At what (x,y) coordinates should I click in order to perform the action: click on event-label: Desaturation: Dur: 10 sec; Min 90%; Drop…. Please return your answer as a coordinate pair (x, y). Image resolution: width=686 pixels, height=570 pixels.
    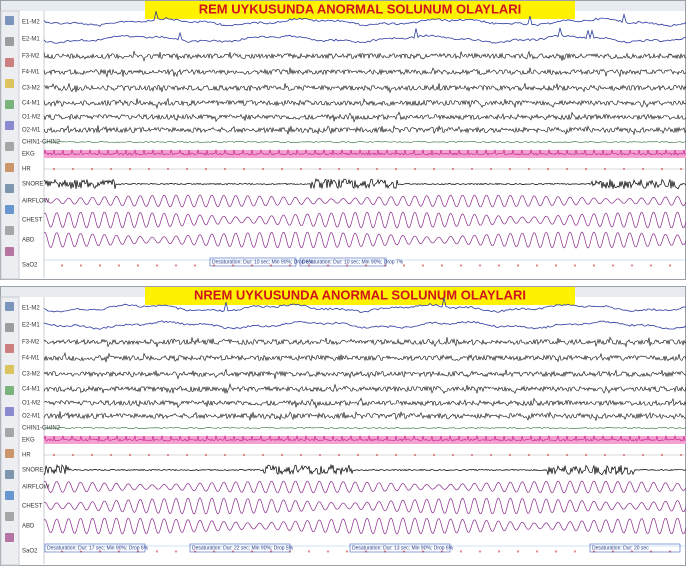
    Looking at the image, I should click on (353, 262).